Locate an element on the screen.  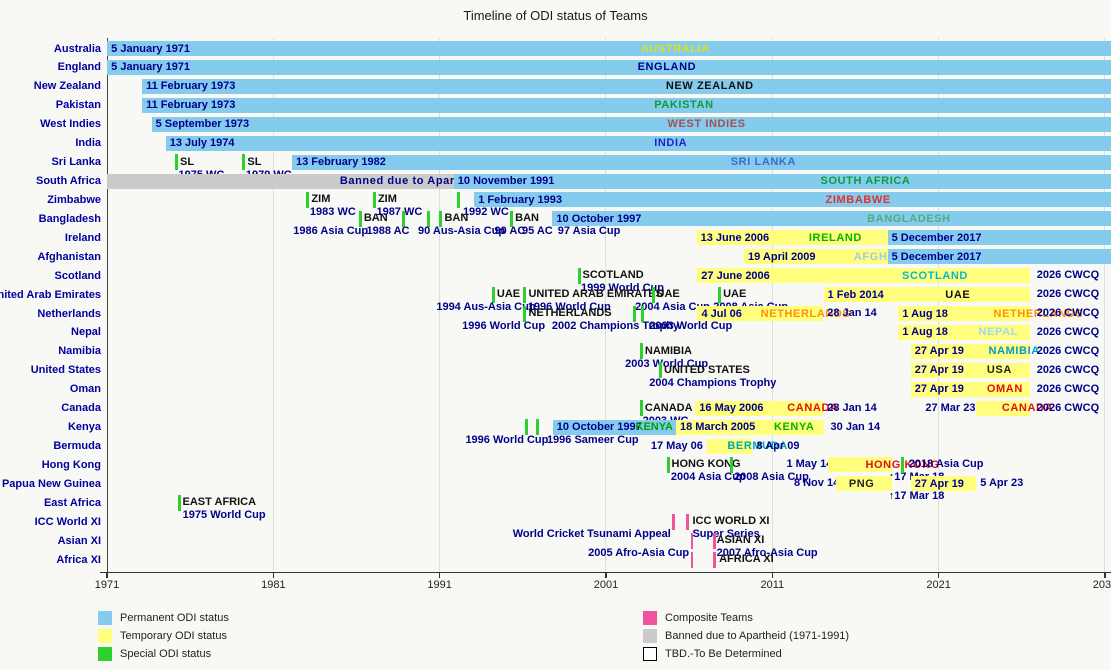
event-name-label: SL is located at coordinates (254, 161).